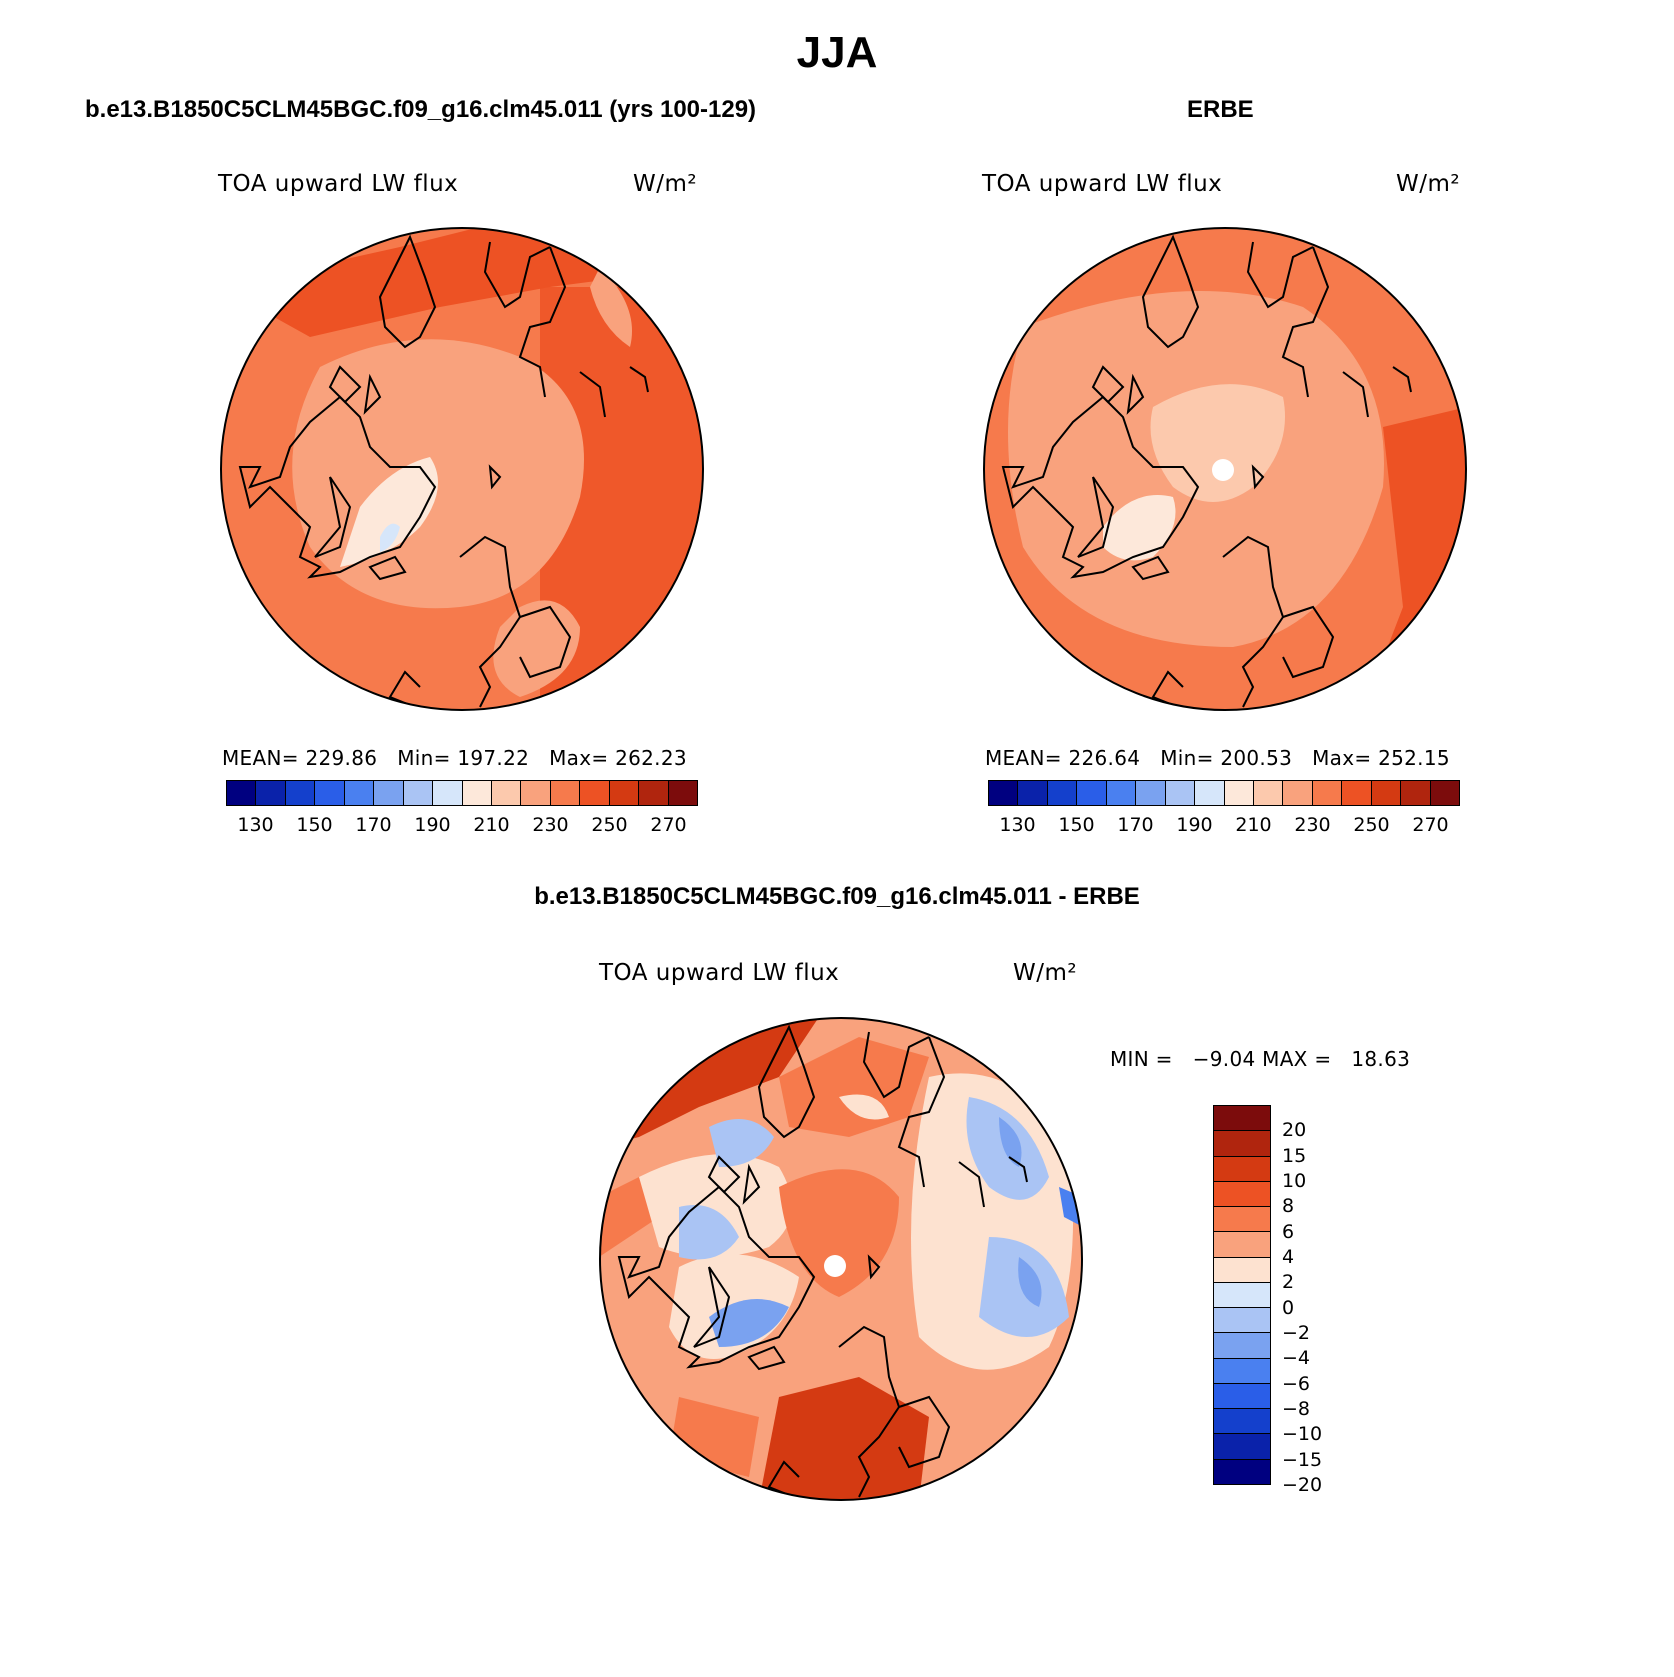  What do you see at coordinates (665, 184) in the screenshot?
I see `model-units-label: W/m²` at bounding box center [665, 184].